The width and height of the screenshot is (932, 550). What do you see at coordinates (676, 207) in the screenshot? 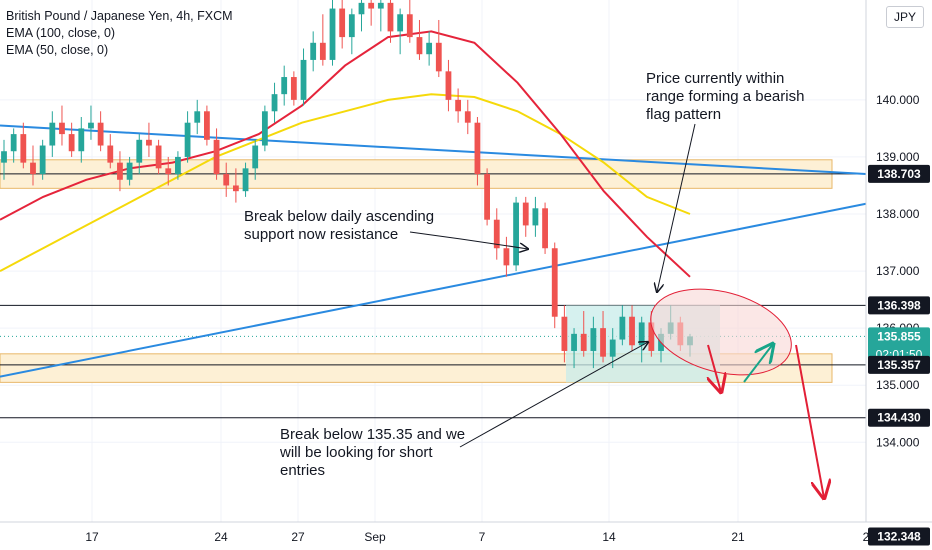
I see `flag-pointer-arrow` at bounding box center [676, 207].